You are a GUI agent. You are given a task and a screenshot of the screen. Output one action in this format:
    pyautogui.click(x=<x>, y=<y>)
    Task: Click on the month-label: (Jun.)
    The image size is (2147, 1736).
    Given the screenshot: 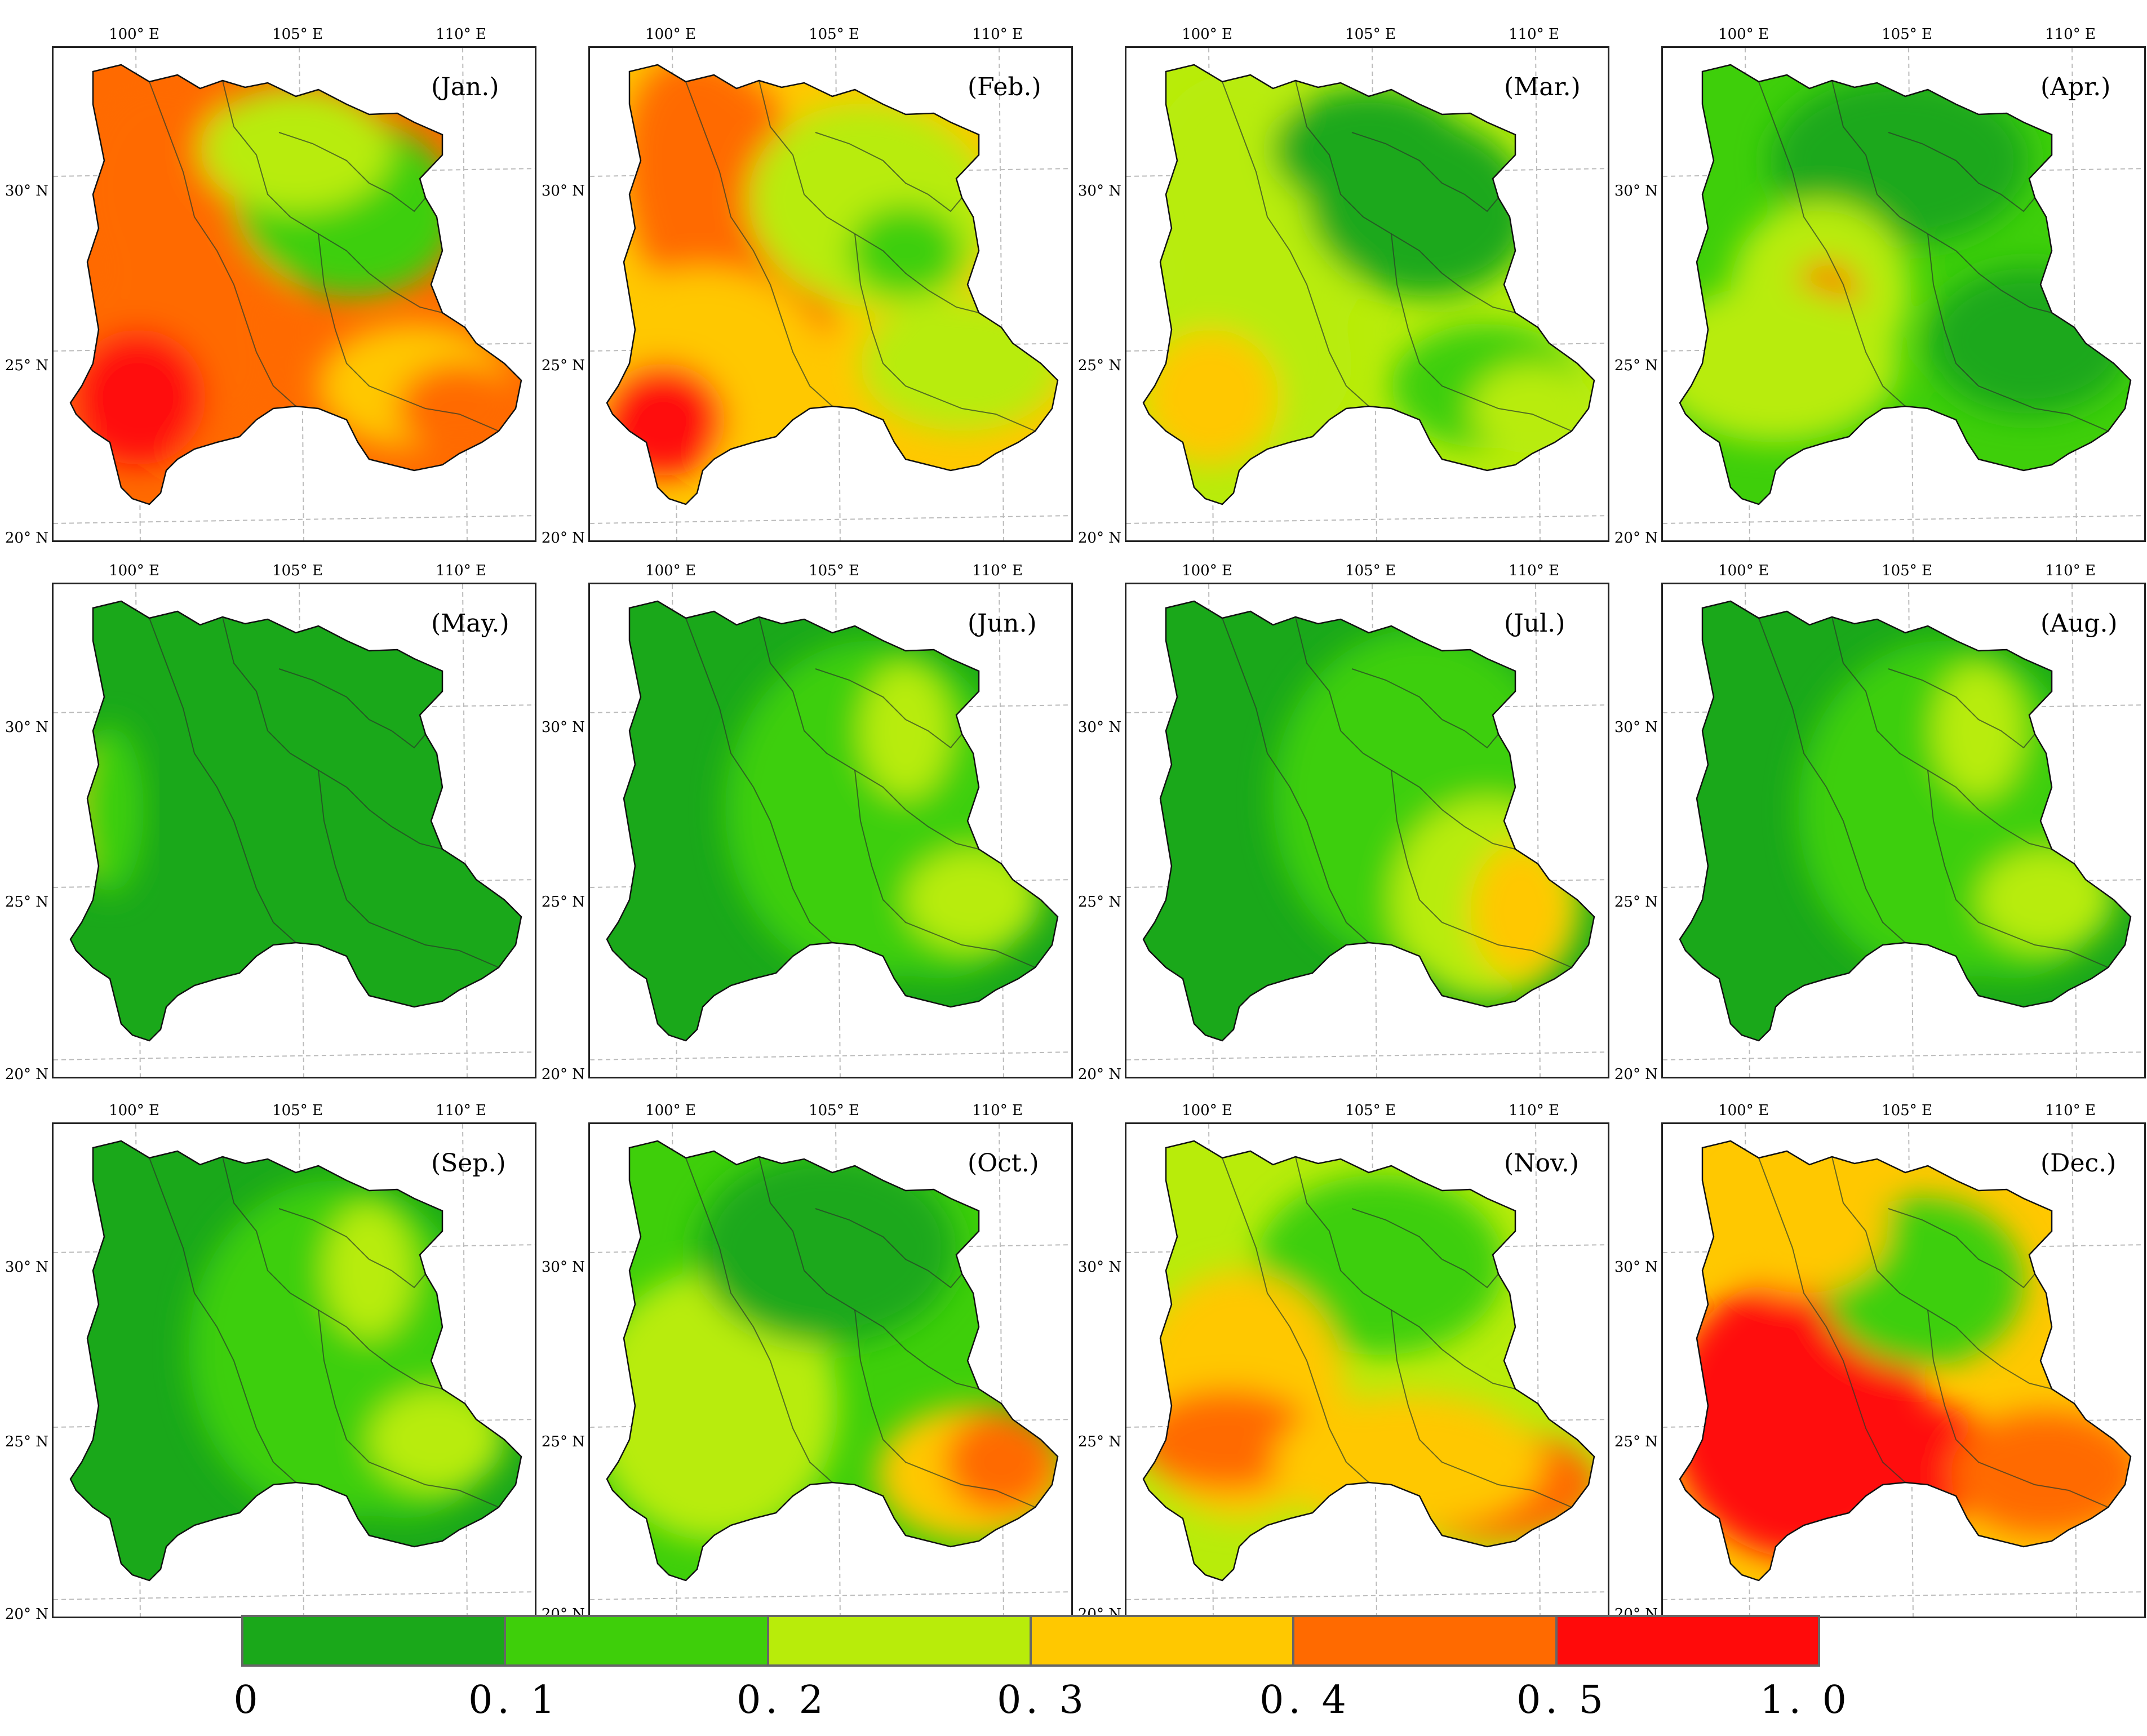 What is the action you would take?
    pyautogui.click(x=1002, y=623)
    